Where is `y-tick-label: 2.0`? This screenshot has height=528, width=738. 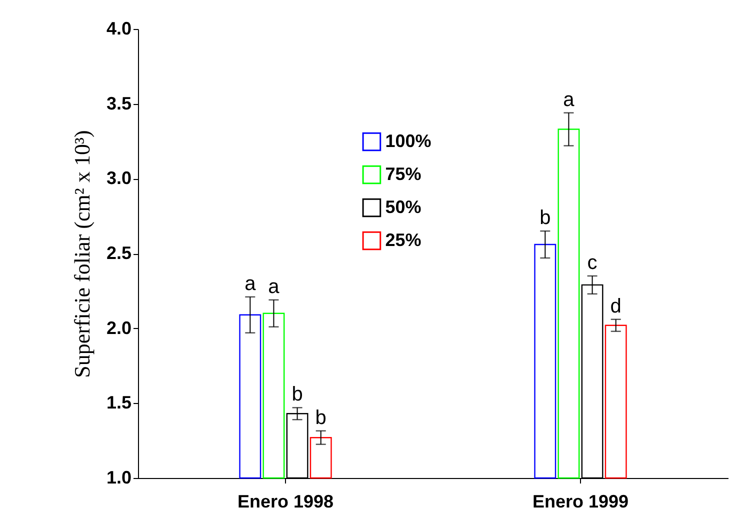 y-tick-label: 2.0 is located at coordinates (119, 328).